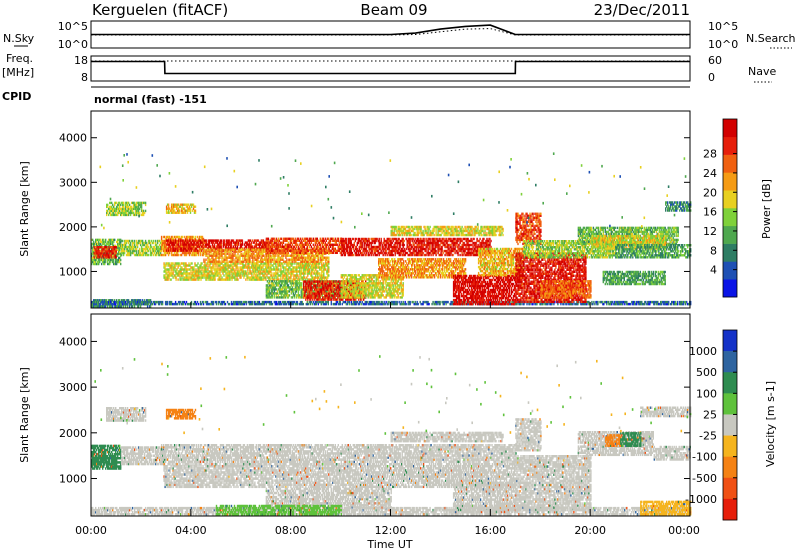 This screenshot has height=554, width=800. I want to click on nave-label: Nave, so click(762, 71).